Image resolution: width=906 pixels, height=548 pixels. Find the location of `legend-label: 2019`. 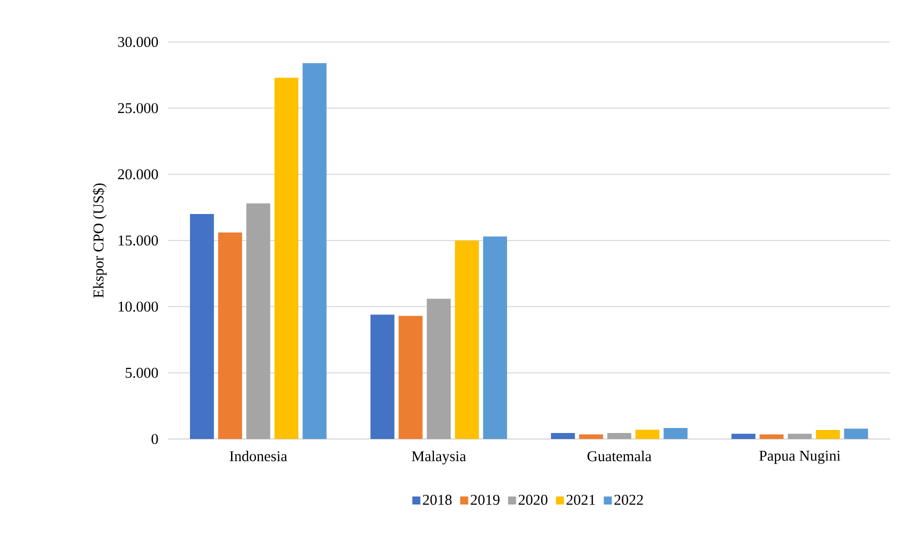

legend-label: 2019 is located at coordinates (485, 499).